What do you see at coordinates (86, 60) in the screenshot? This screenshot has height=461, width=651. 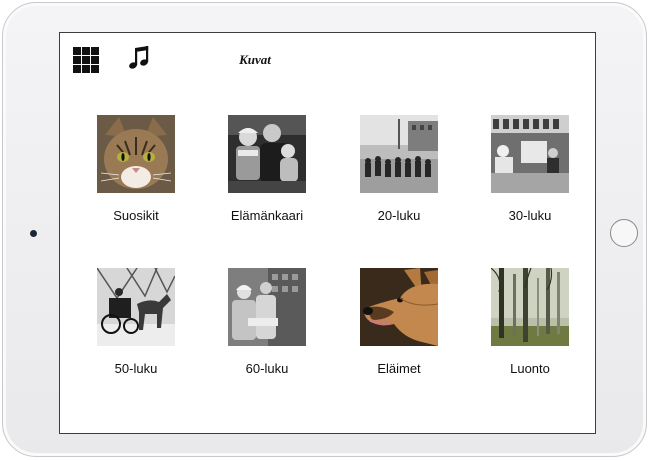 I see `grid-menu-icon` at bounding box center [86, 60].